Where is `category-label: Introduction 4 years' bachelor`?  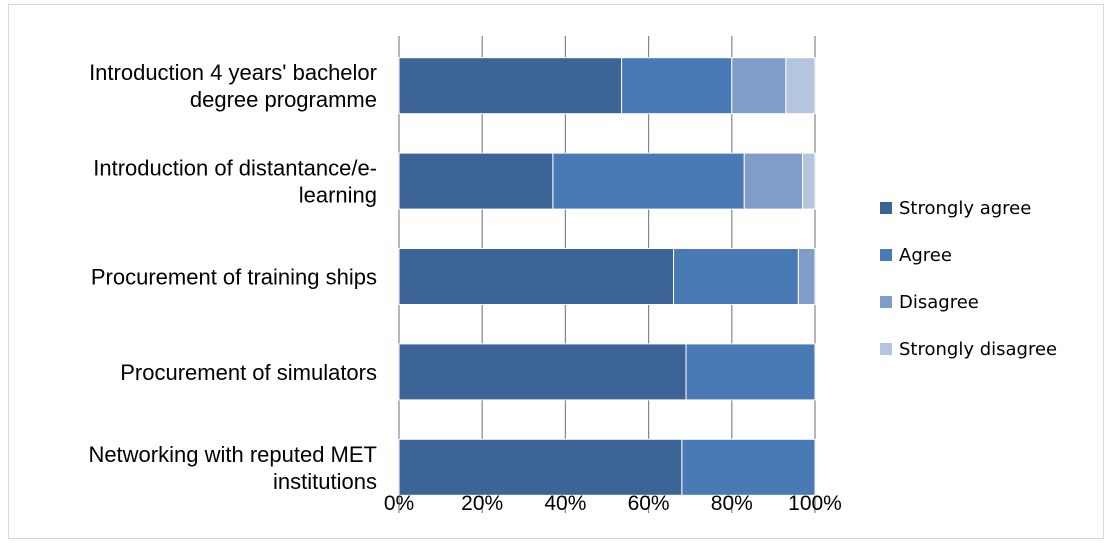 category-label: Introduction 4 years' bachelor is located at coordinates (233, 72).